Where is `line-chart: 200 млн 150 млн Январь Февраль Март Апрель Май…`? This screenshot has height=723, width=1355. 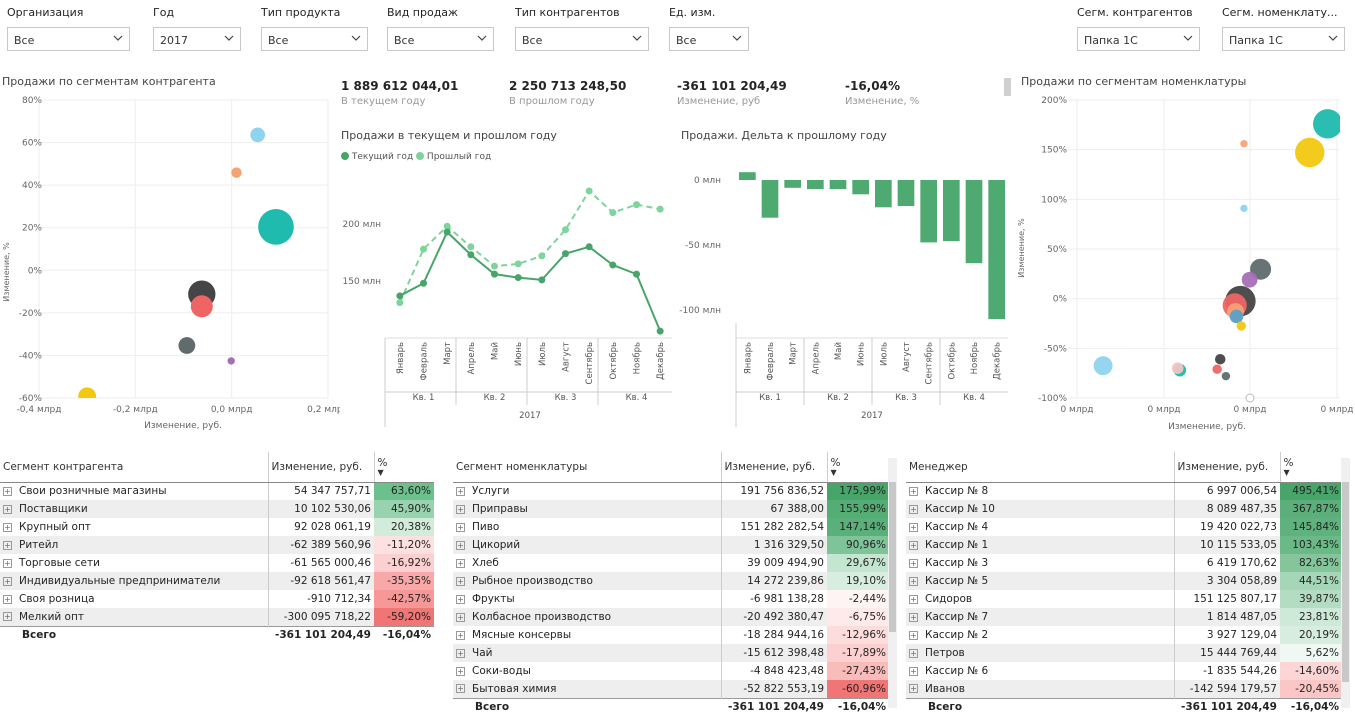
line-chart: 200 млн 150 млн Январь Февраль Март Апрель Май… is located at coordinates (507, 296).